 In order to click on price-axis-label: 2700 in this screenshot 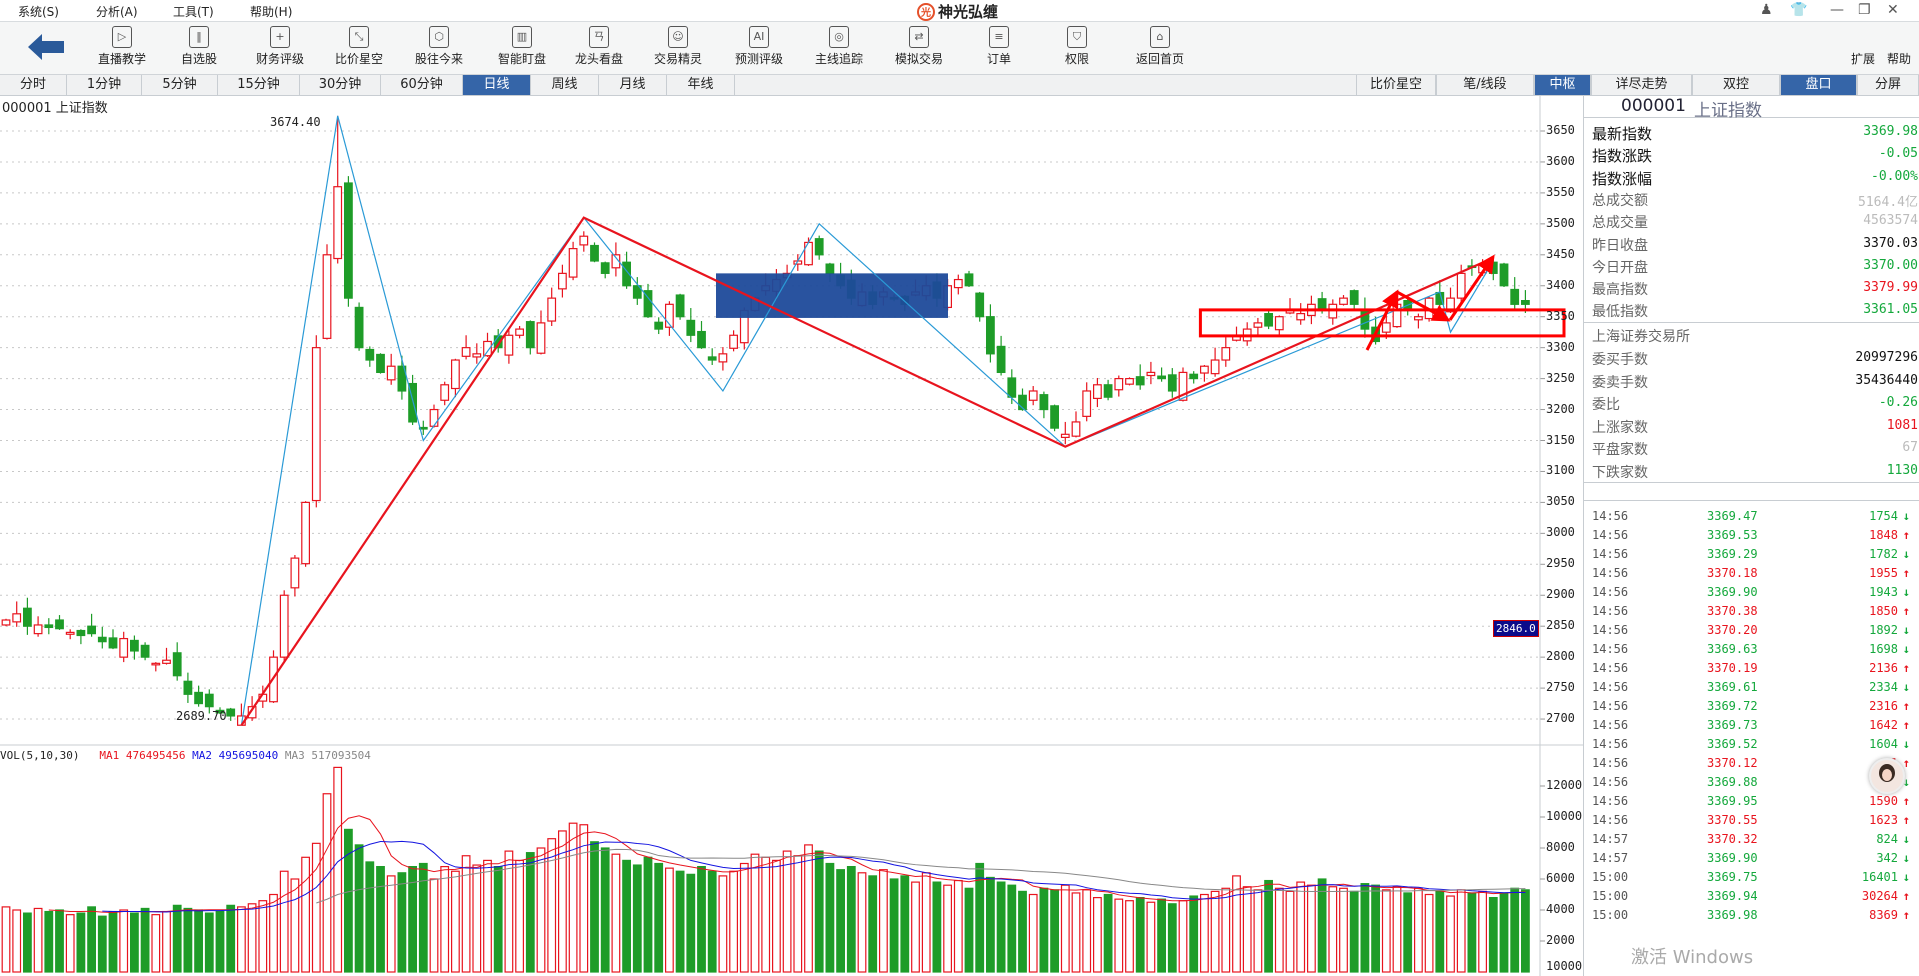, I will do `click(1560, 718)`.